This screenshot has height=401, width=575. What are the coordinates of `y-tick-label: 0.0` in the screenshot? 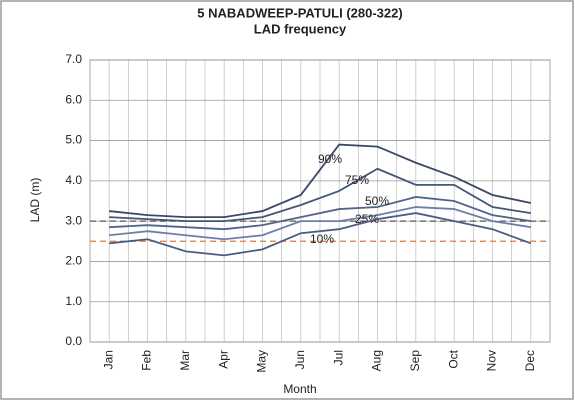 It's located at (73, 341).